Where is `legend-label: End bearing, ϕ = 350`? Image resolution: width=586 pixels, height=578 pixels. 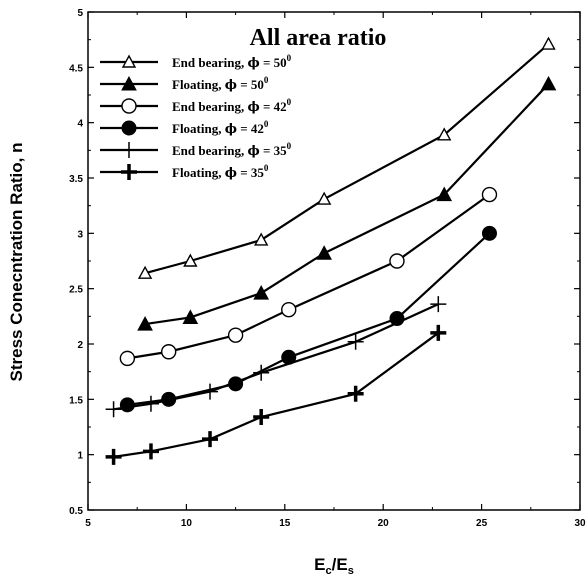
legend-label: End bearing, ϕ = 350 is located at coordinates (232, 150).